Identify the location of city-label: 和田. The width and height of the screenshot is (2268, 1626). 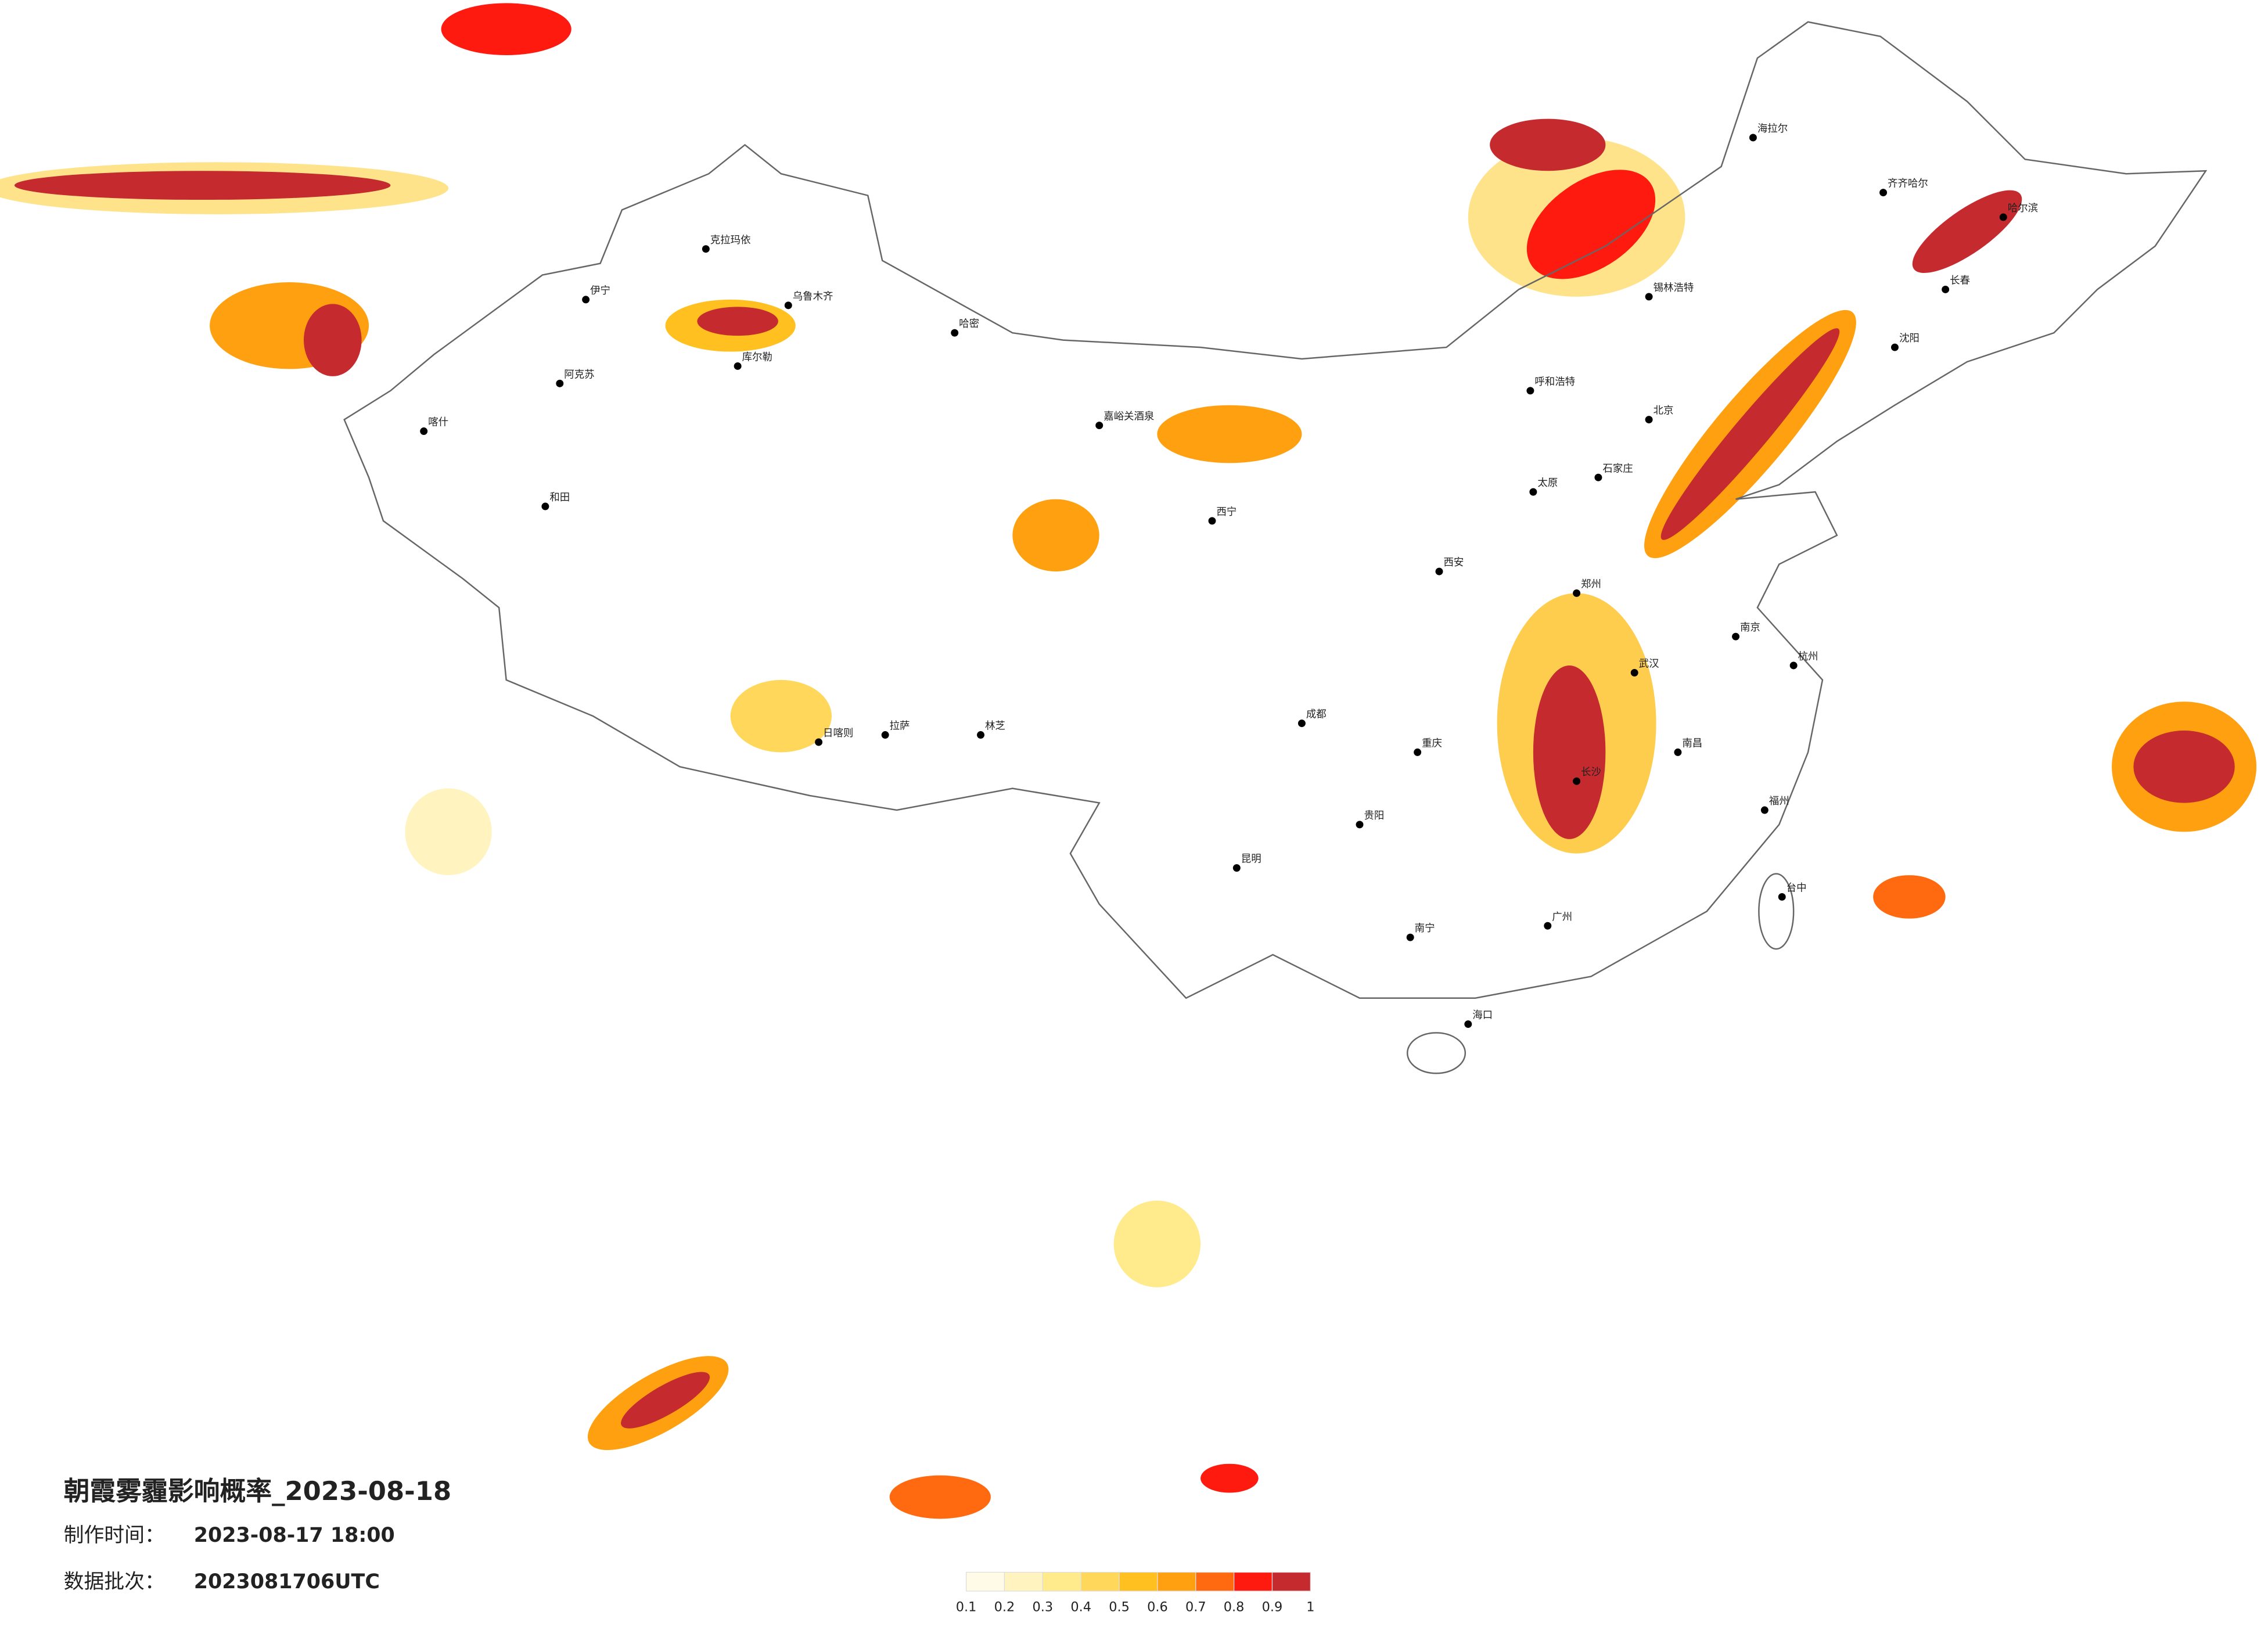
(559, 498).